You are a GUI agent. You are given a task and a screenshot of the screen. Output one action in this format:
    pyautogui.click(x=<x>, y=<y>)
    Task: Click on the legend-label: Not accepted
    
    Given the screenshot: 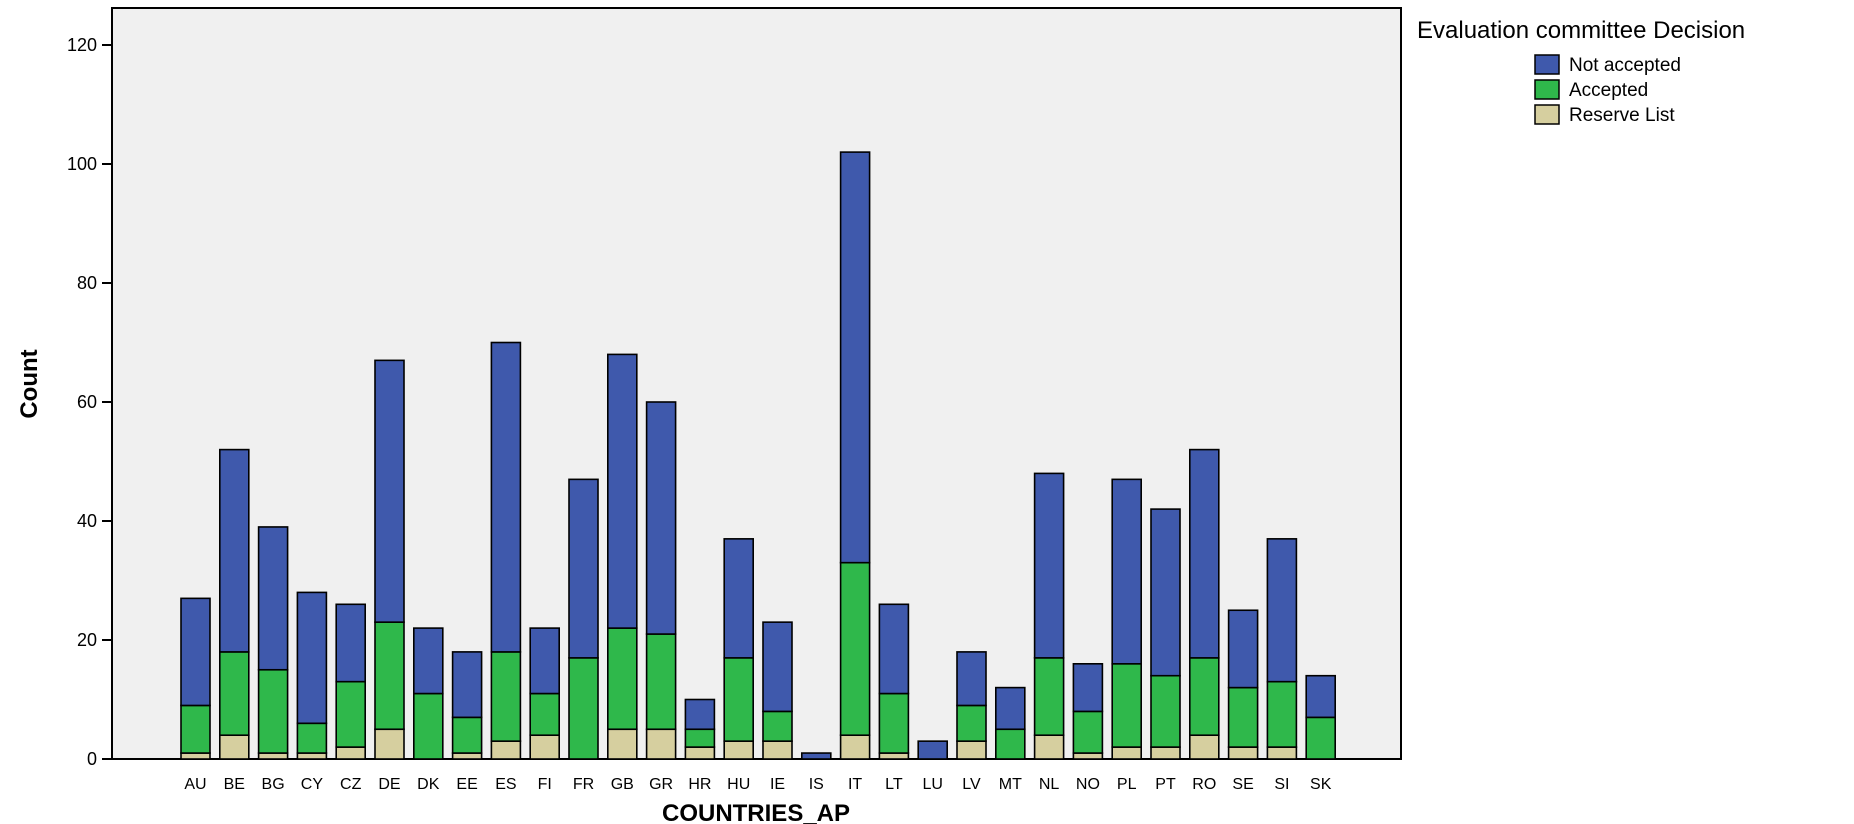 What is the action you would take?
    pyautogui.click(x=1625, y=65)
    